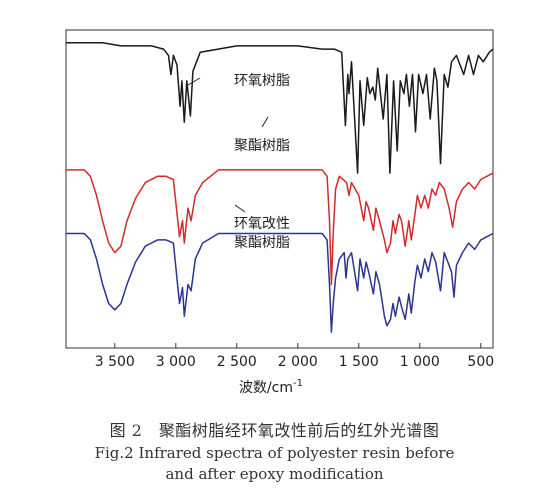 The width and height of the screenshot is (549, 503). Describe the element at coordinates (359, 362) in the screenshot. I see `x-tick-label: 1 500` at that location.